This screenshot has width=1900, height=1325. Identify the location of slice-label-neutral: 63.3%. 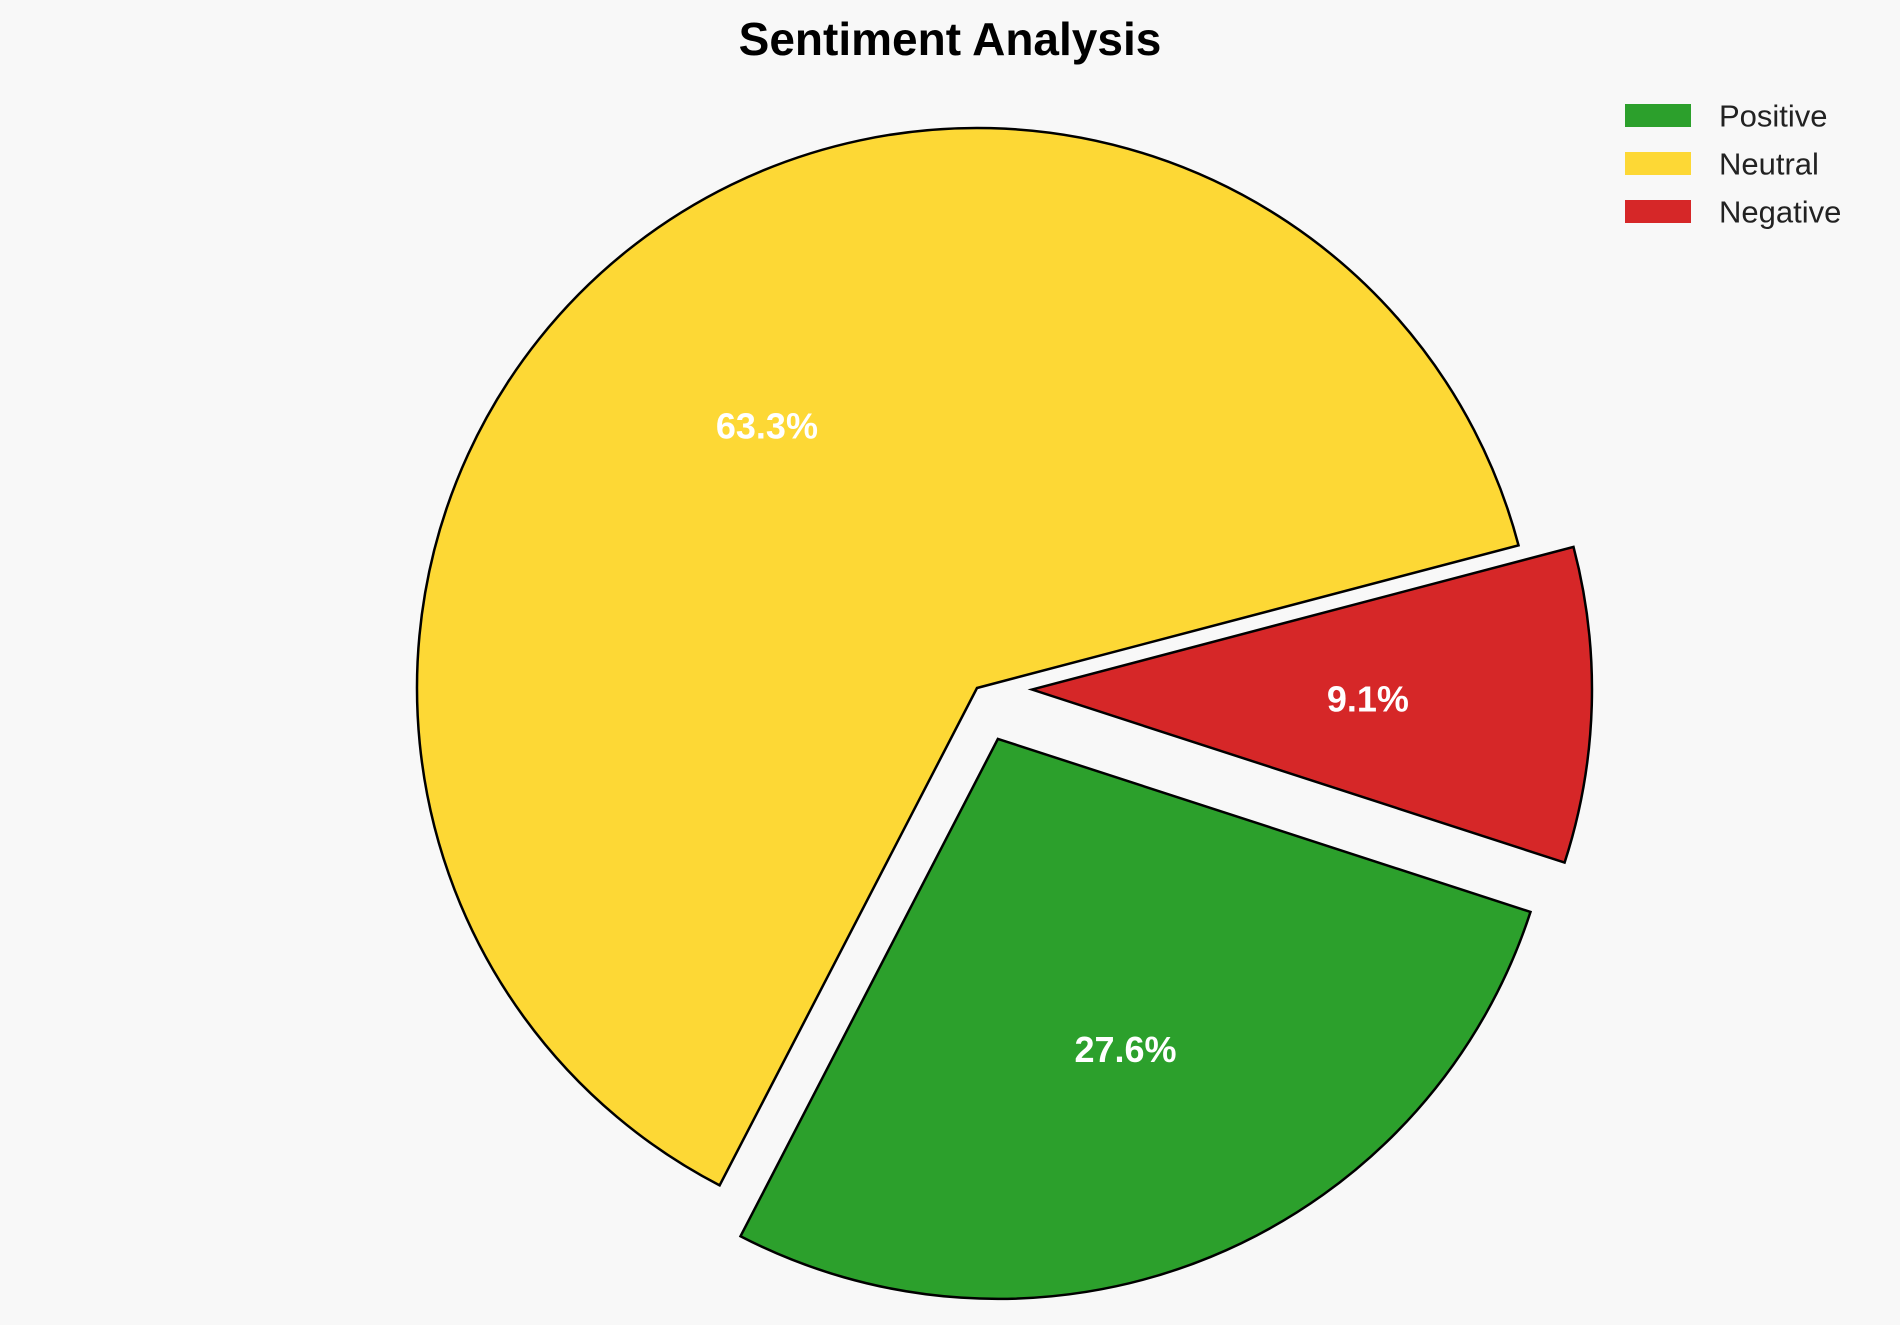
(767, 425).